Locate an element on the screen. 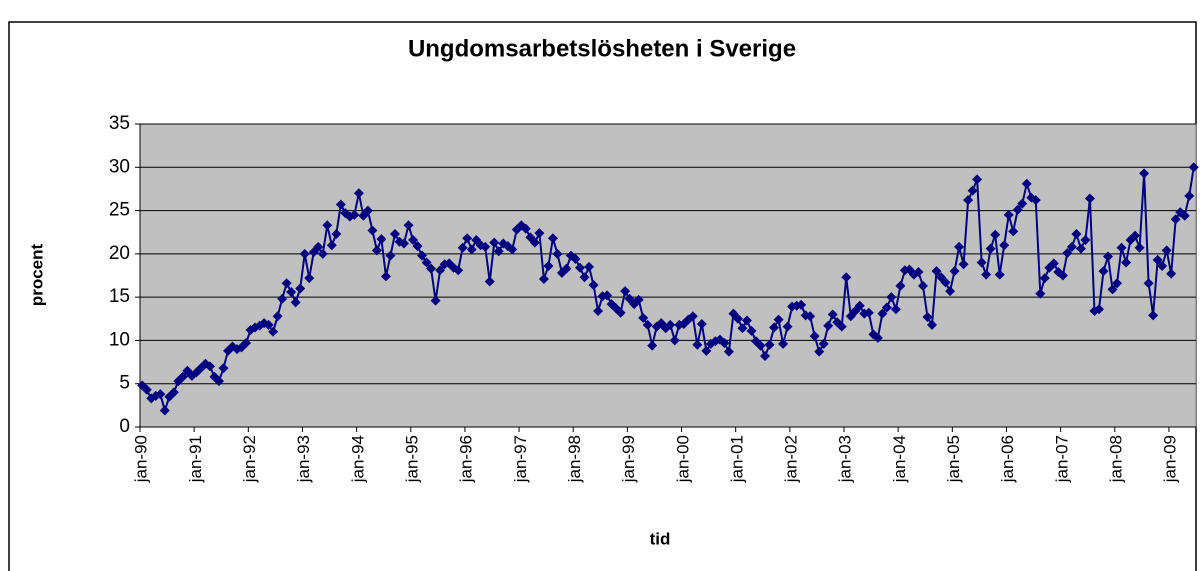 The width and height of the screenshot is (1200, 571). x-tick-label: jan-05 is located at coordinates (953, 459).